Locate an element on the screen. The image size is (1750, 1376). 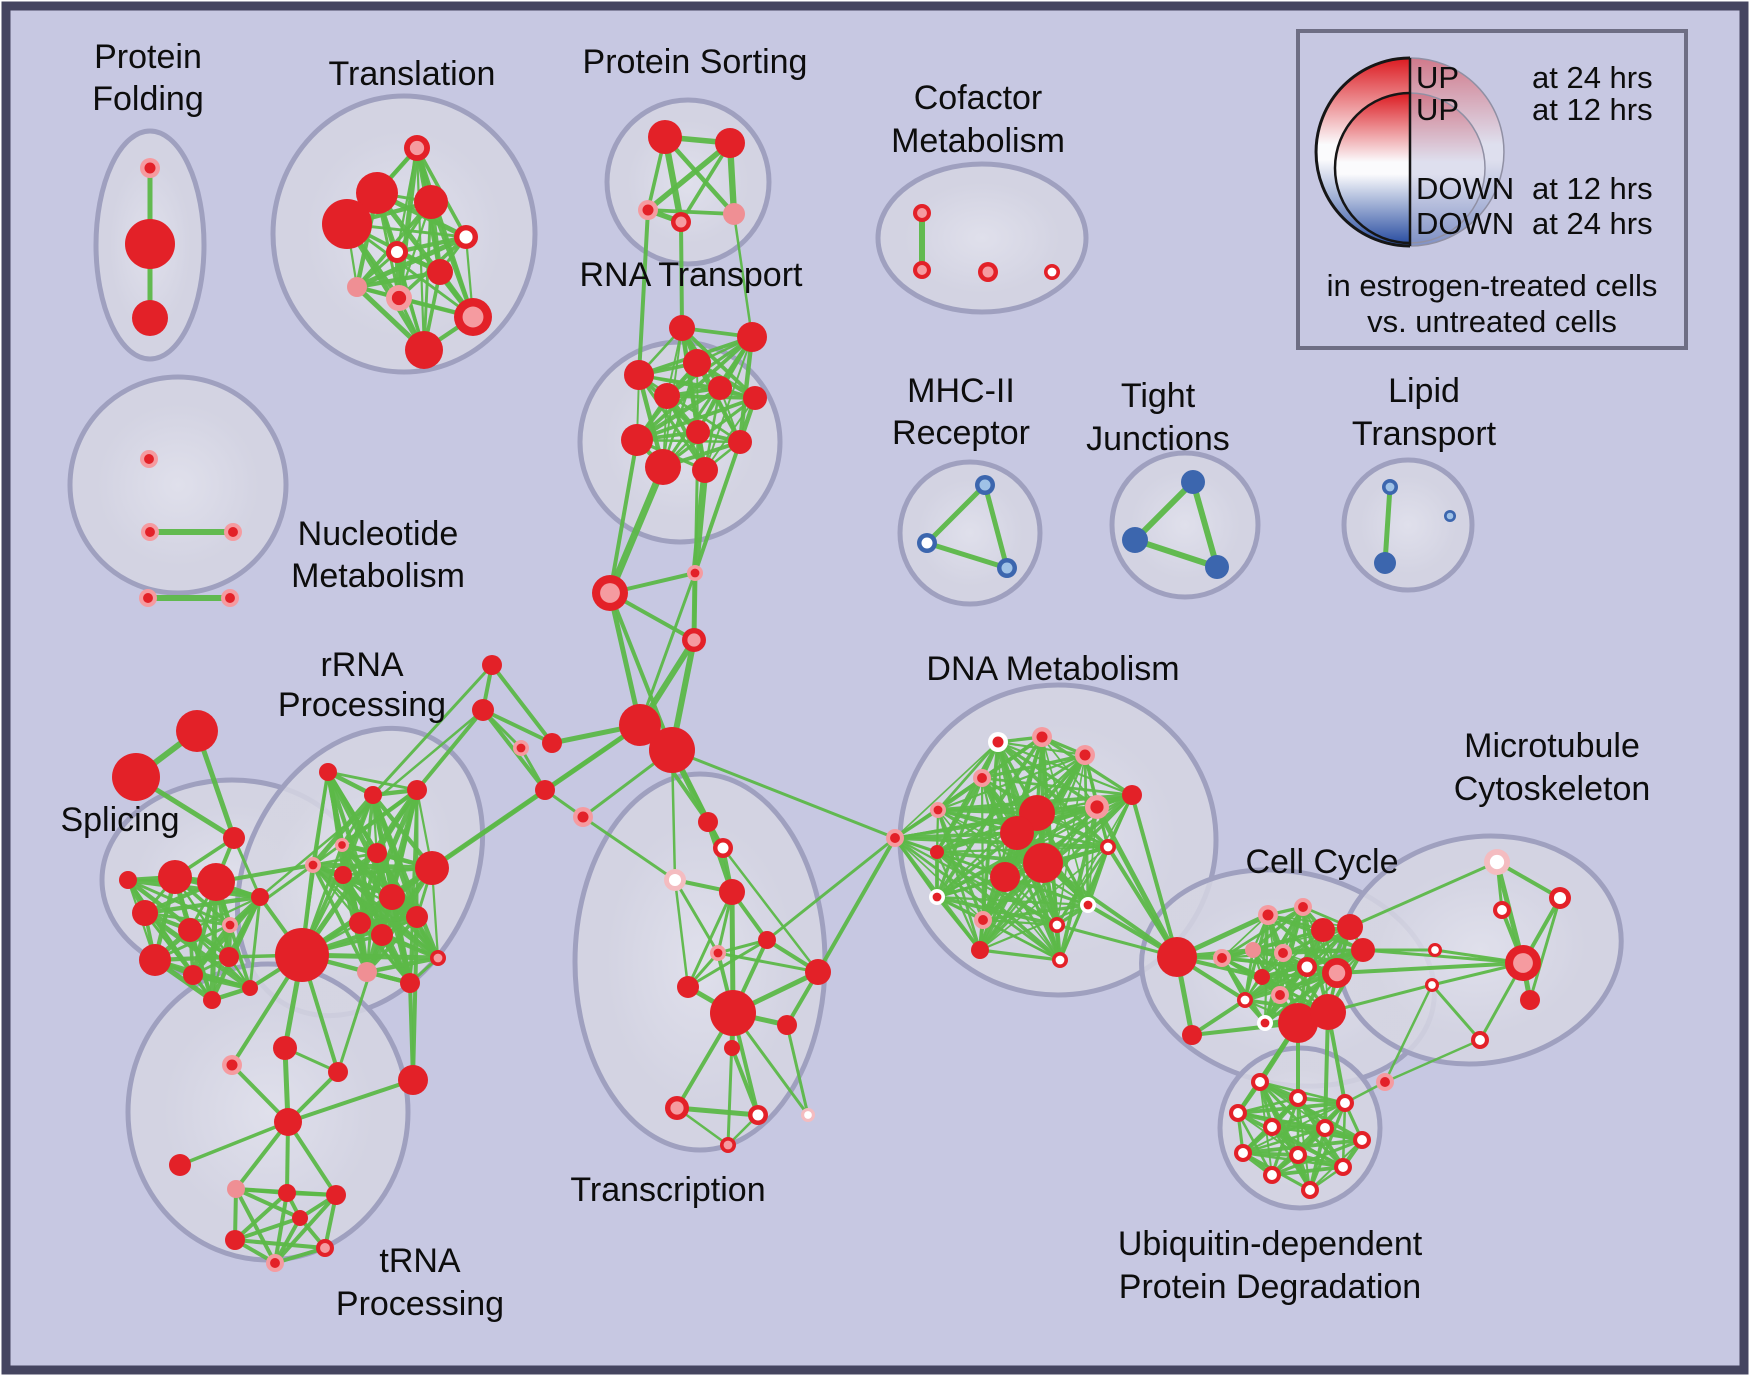
cluster-label-protein_folding: Protein is located at coordinates (148, 57).